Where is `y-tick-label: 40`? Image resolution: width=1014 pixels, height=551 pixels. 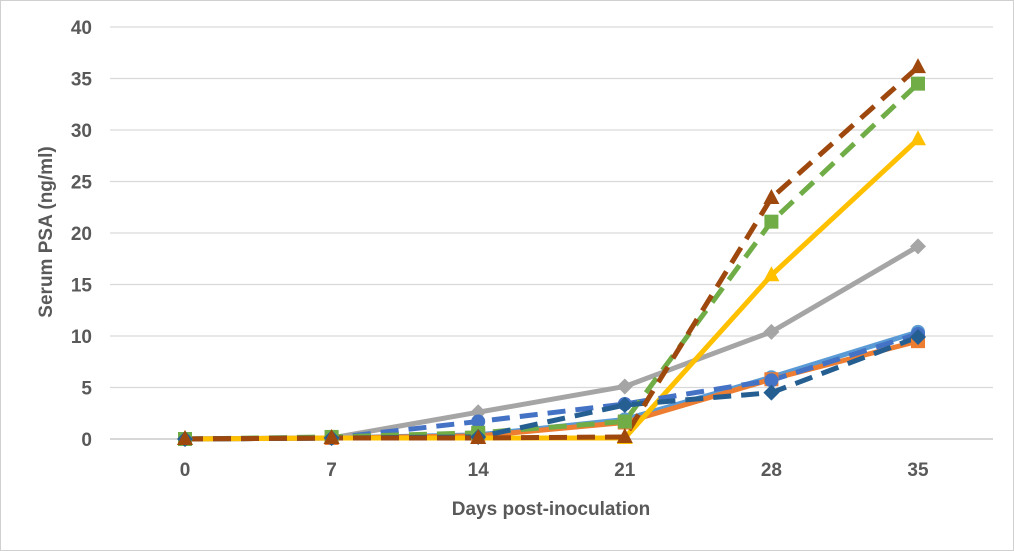
y-tick-label: 40 is located at coordinates (81, 28).